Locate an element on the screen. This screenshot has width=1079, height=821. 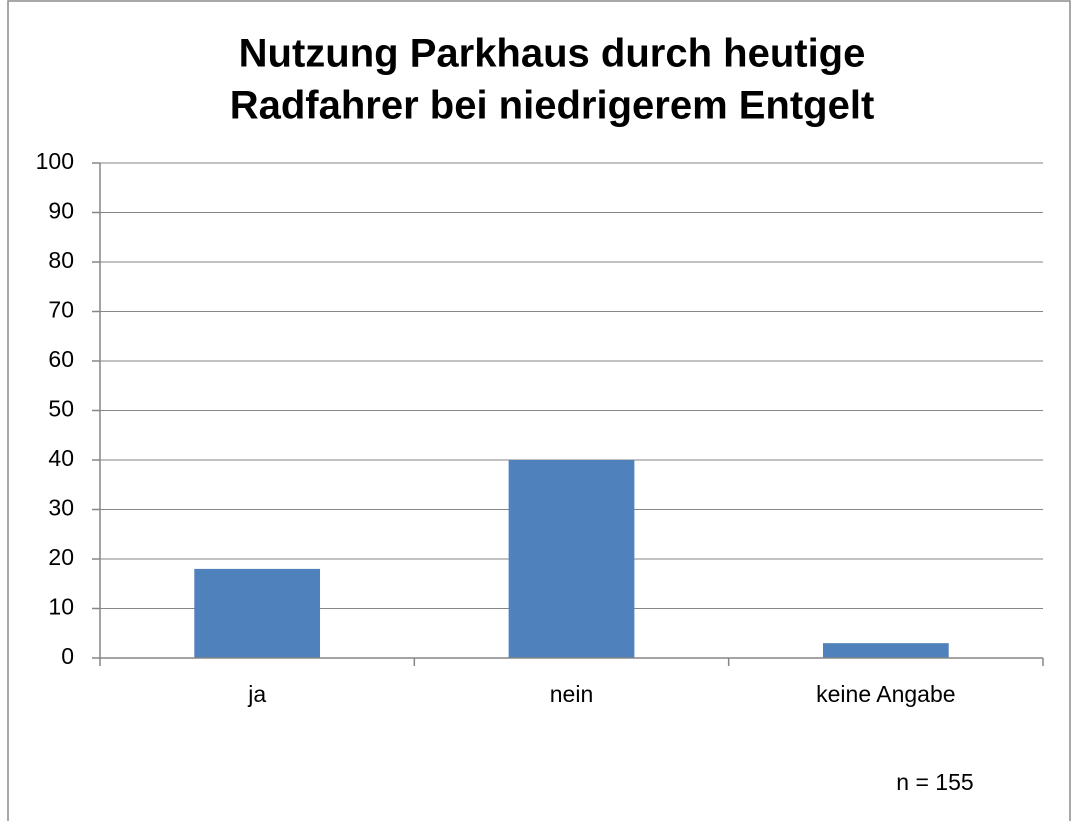
x-tick-label: nein is located at coordinates (571, 694).